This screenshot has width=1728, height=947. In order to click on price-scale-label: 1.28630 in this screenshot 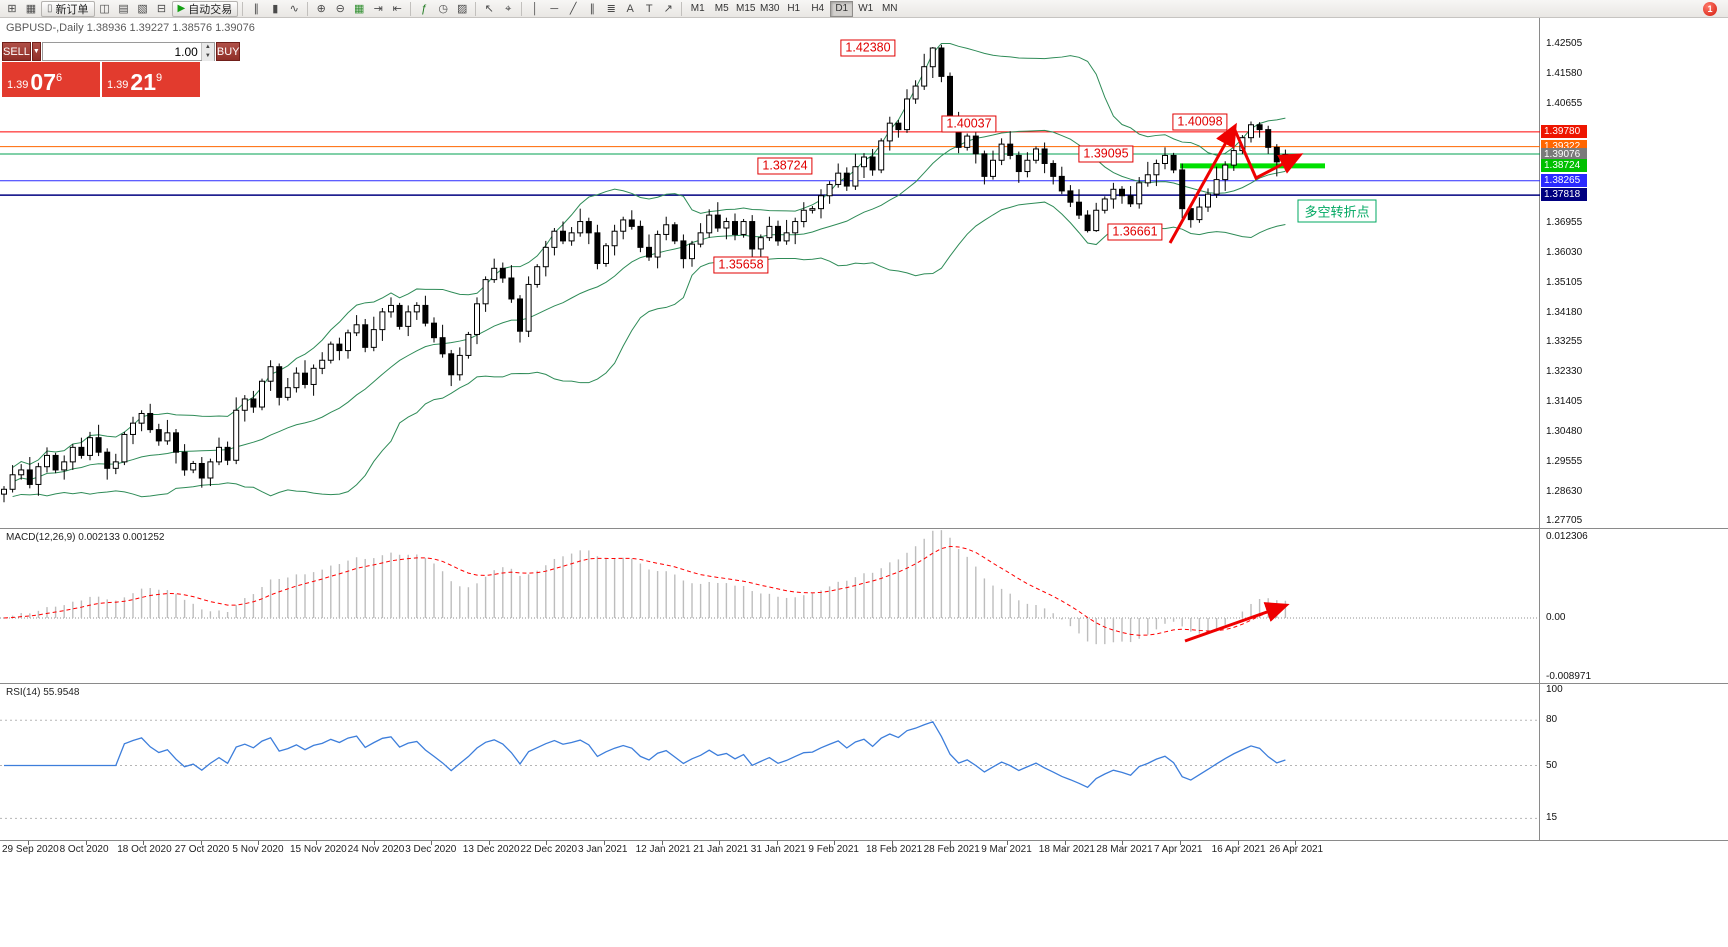, I will do `click(1564, 491)`.